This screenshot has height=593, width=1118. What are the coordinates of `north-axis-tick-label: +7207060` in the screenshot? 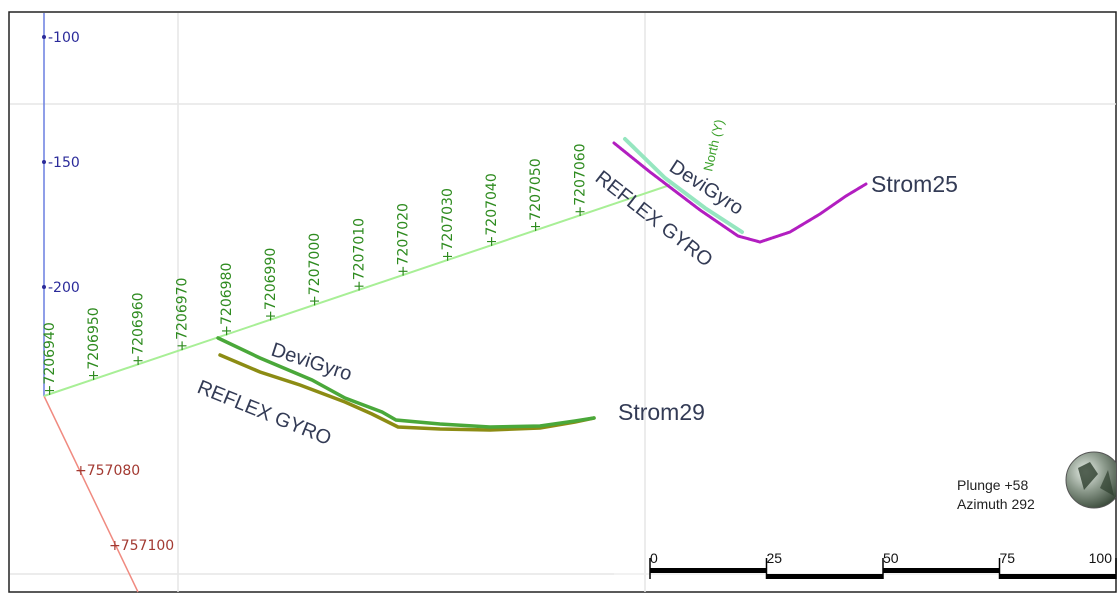 It's located at (580, 180).